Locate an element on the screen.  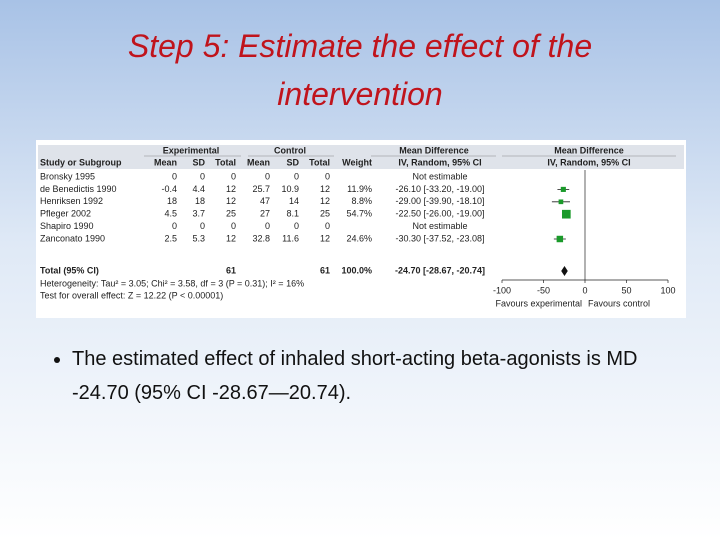
effect-label: -30.30 [-37.52, -23.08] is located at coordinates (439, 238).